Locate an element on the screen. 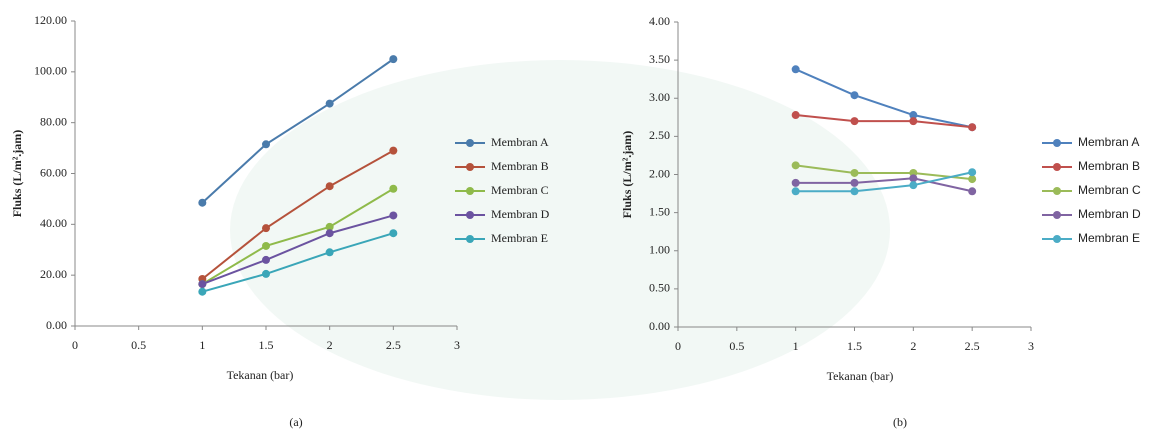  y-tick-label: 2.00 is located at coordinates (659, 173).